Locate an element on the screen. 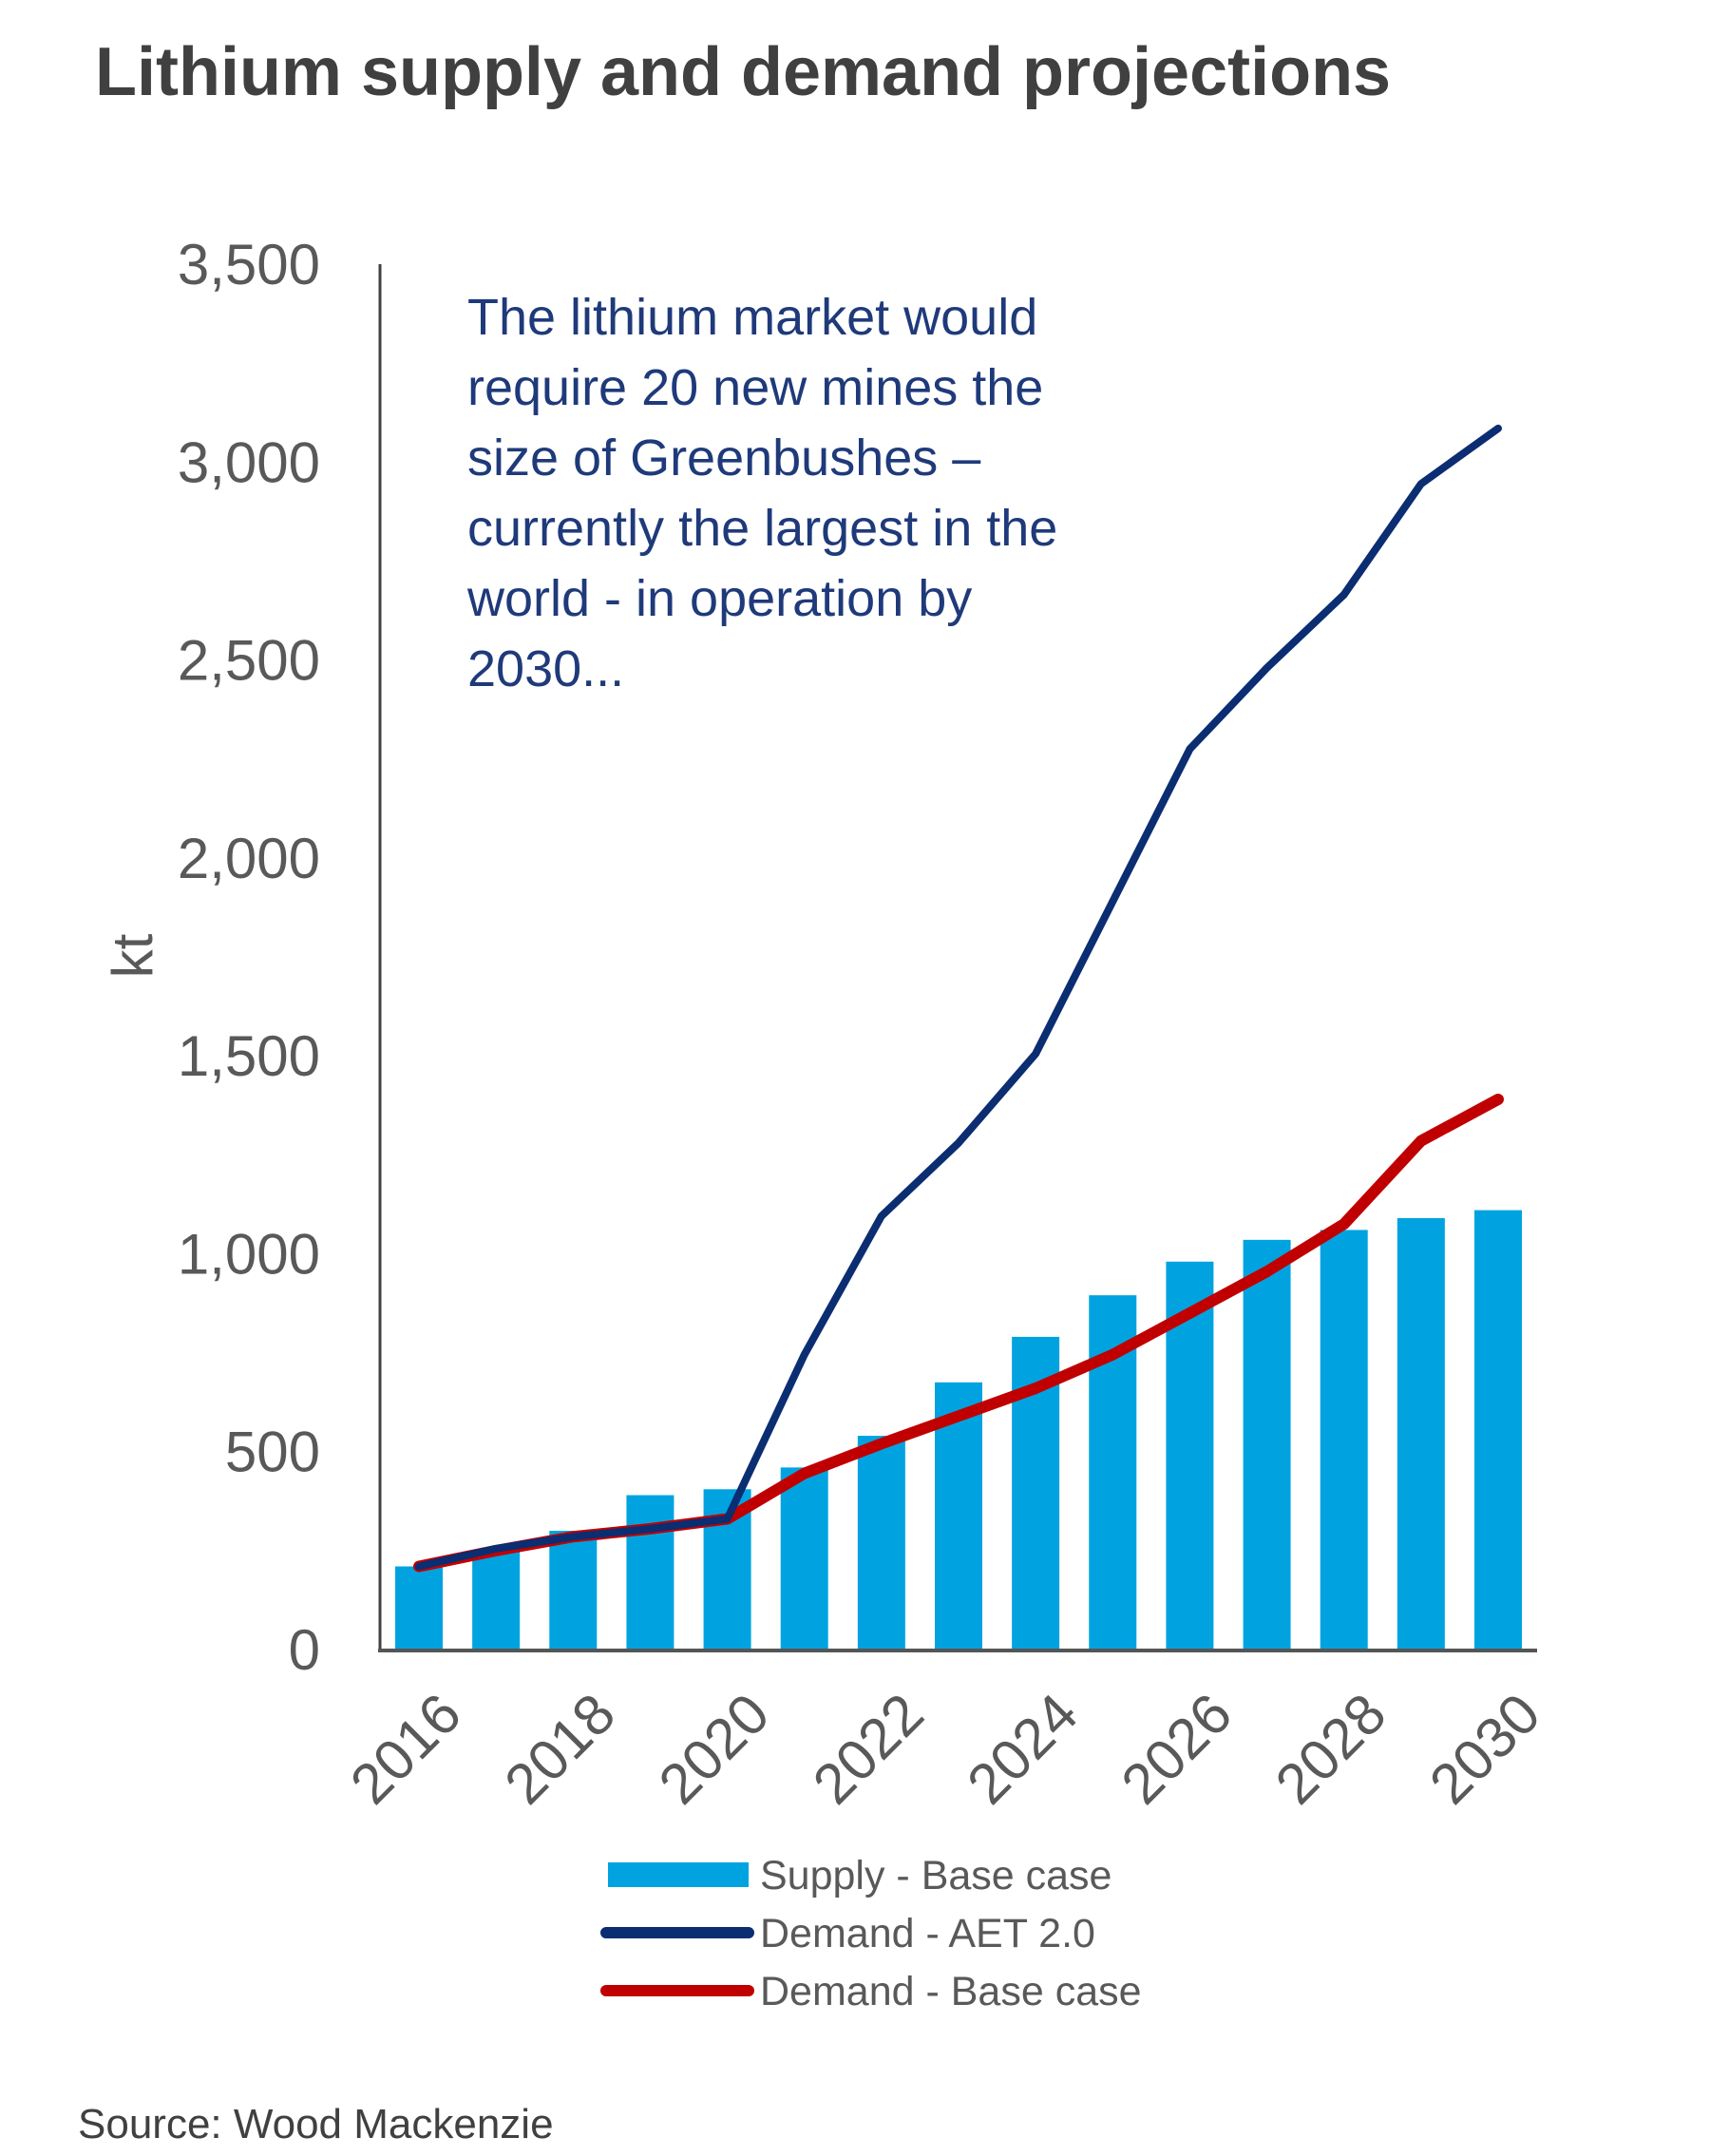  legend-label: Demand - AET 2.0 is located at coordinates (927, 1934).